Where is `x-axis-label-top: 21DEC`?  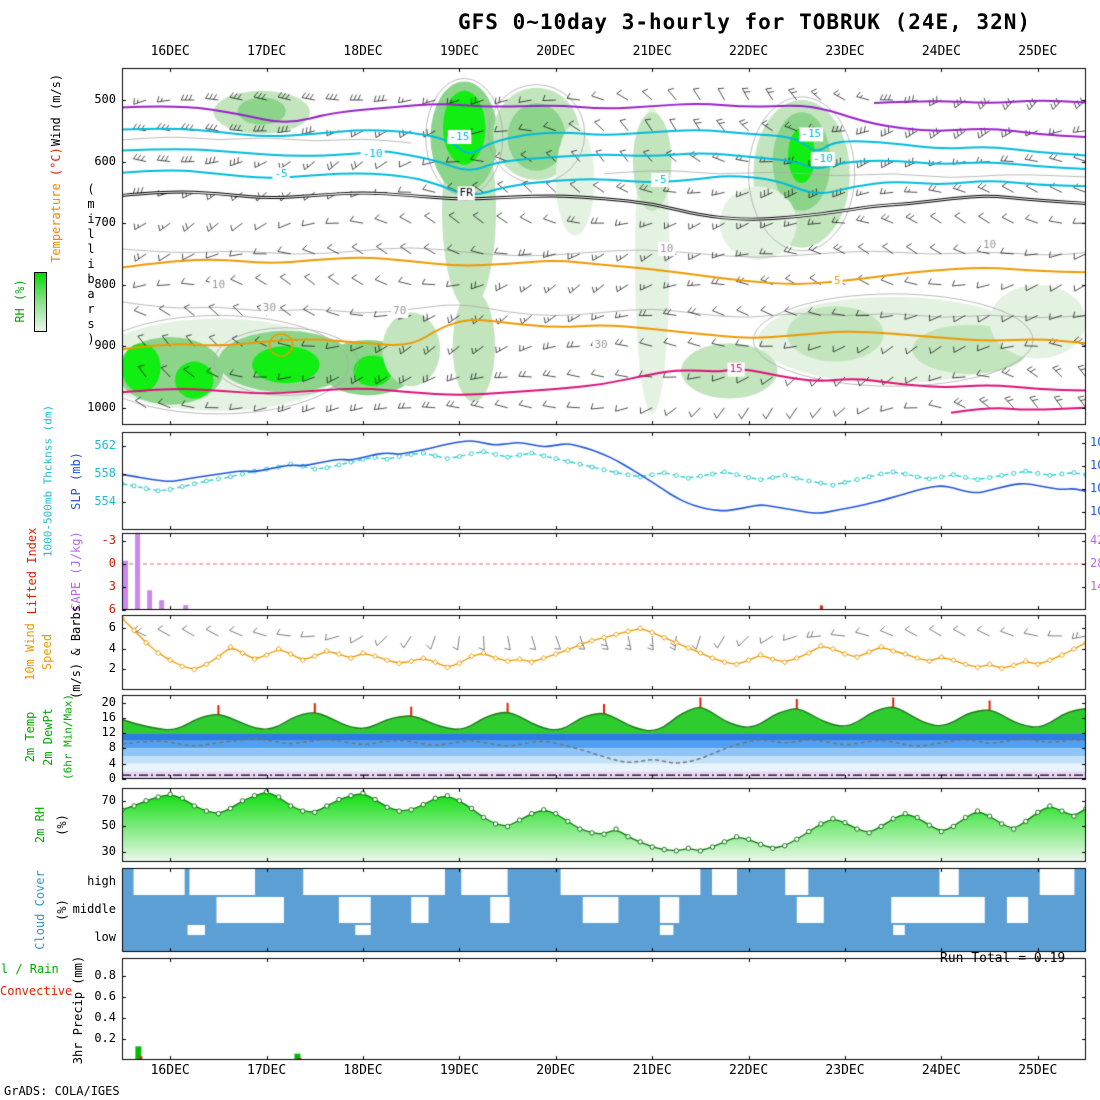
x-axis-label-top: 21DEC is located at coordinates (652, 51).